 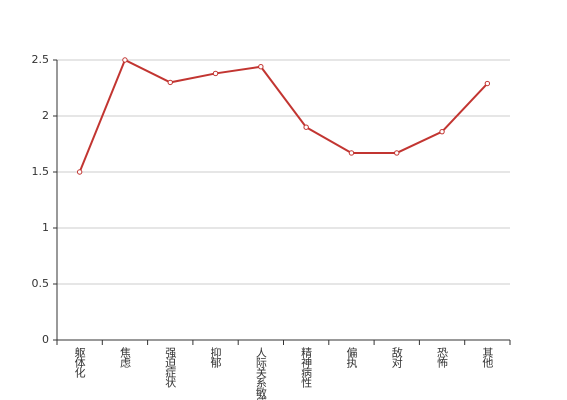 I want to click on x-tick-label: 焦虑, so click(x=124, y=357).